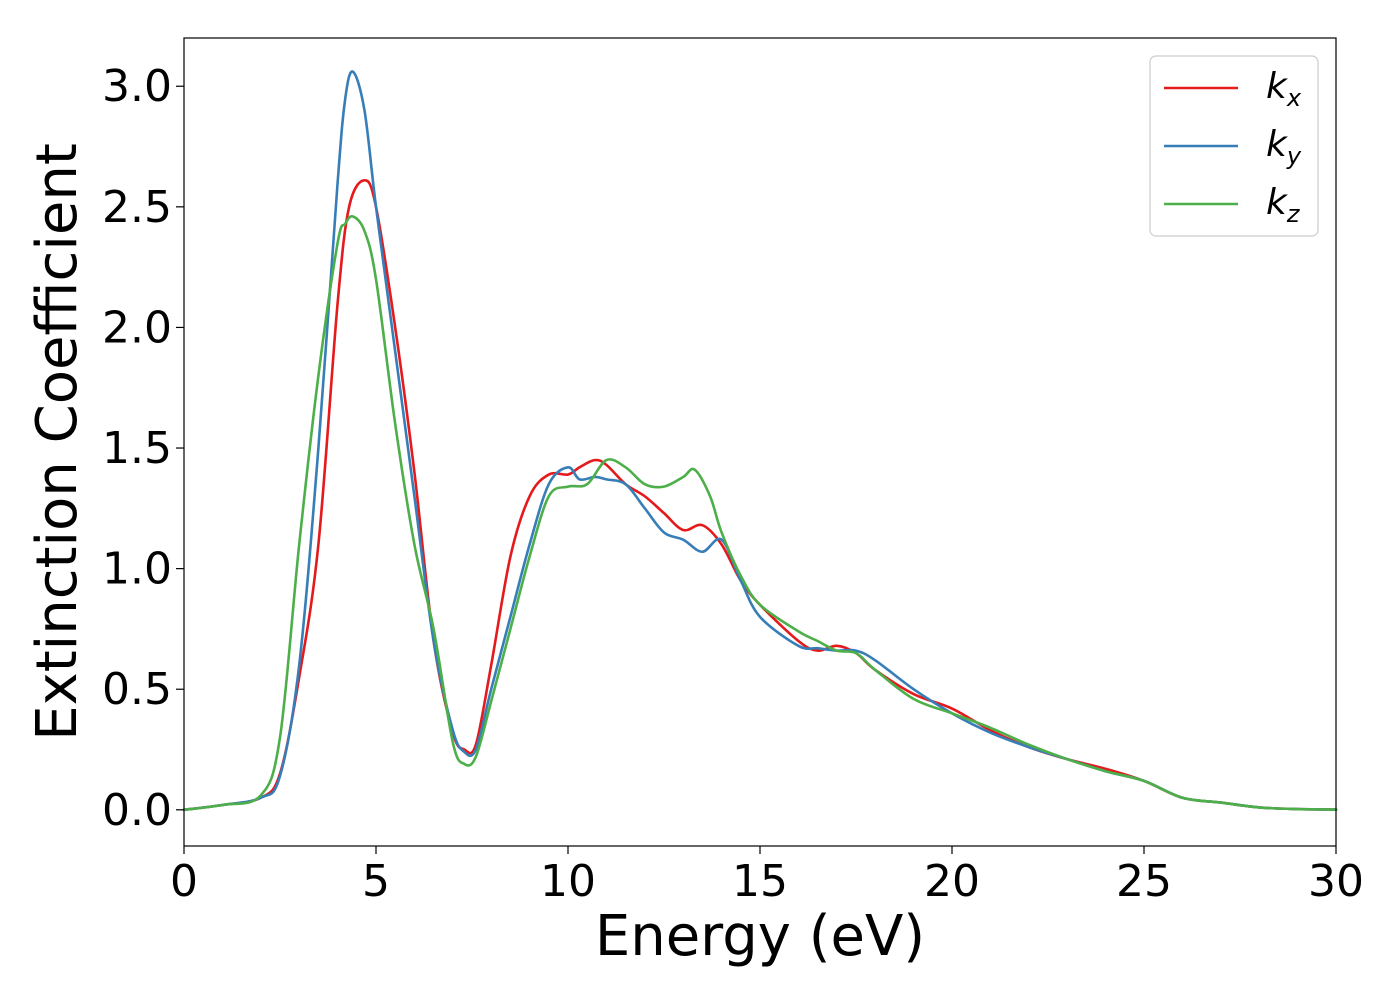 The width and height of the screenshot is (1400, 1000). I want to click on y-axis-label: Extinction Coefficient, so click(57, 442).